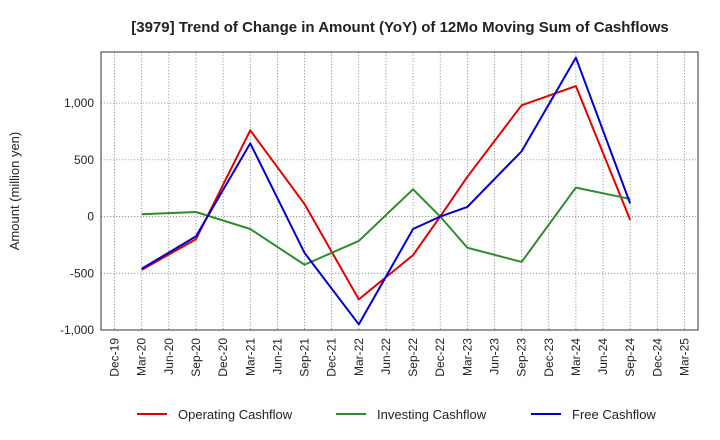  What do you see at coordinates (84, 160) in the screenshot?
I see `y-tick-label: 500` at bounding box center [84, 160].